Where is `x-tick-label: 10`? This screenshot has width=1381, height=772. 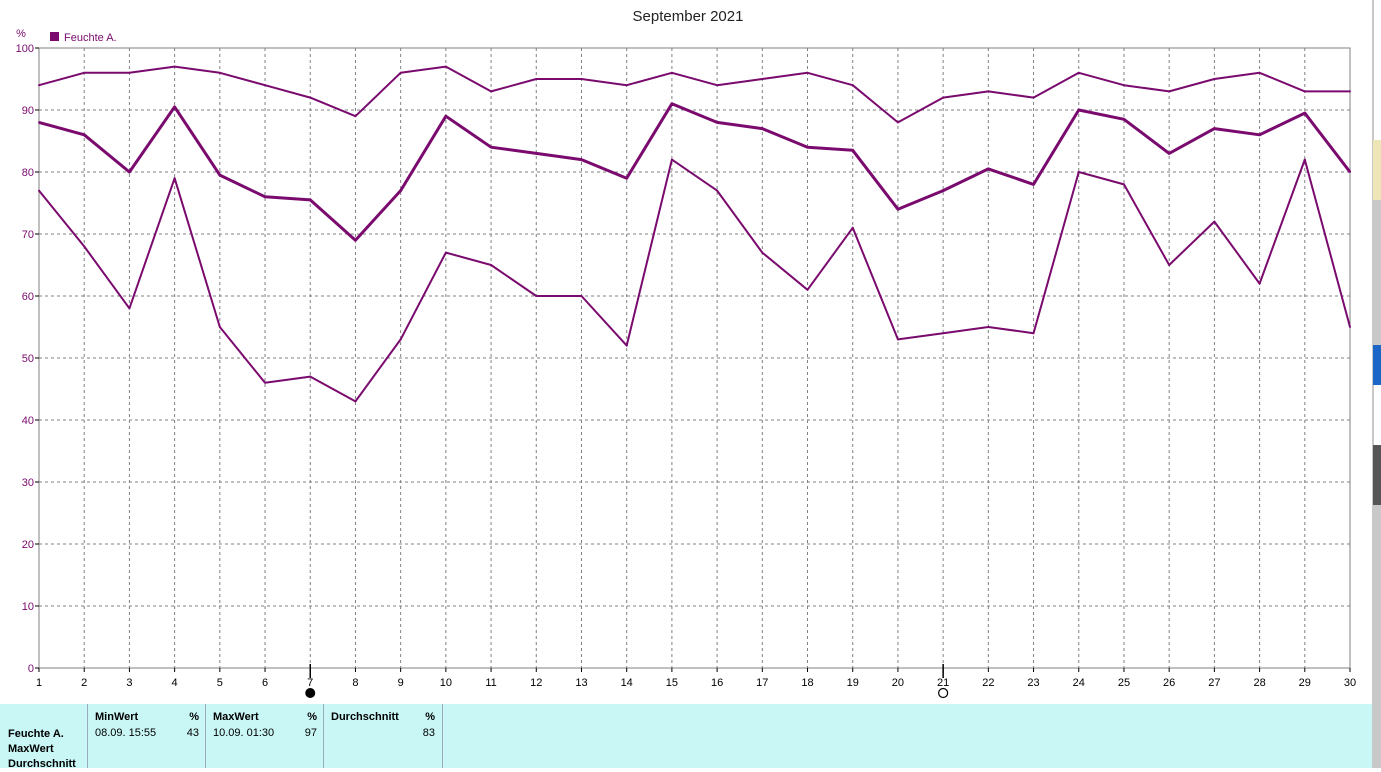
x-tick-label: 10 is located at coordinates (446, 683).